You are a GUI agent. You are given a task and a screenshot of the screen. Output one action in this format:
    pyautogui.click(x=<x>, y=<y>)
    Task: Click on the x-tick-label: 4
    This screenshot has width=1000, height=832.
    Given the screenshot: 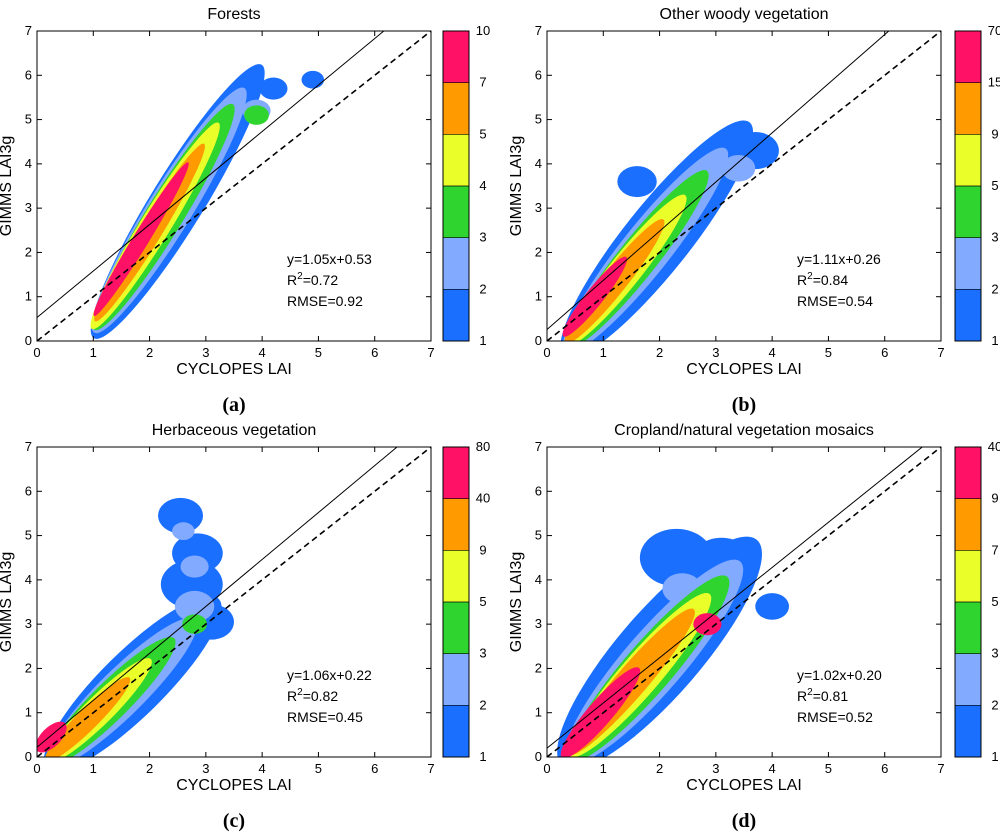 What is the action you would take?
    pyautogui.click(x=262, y=768)
    